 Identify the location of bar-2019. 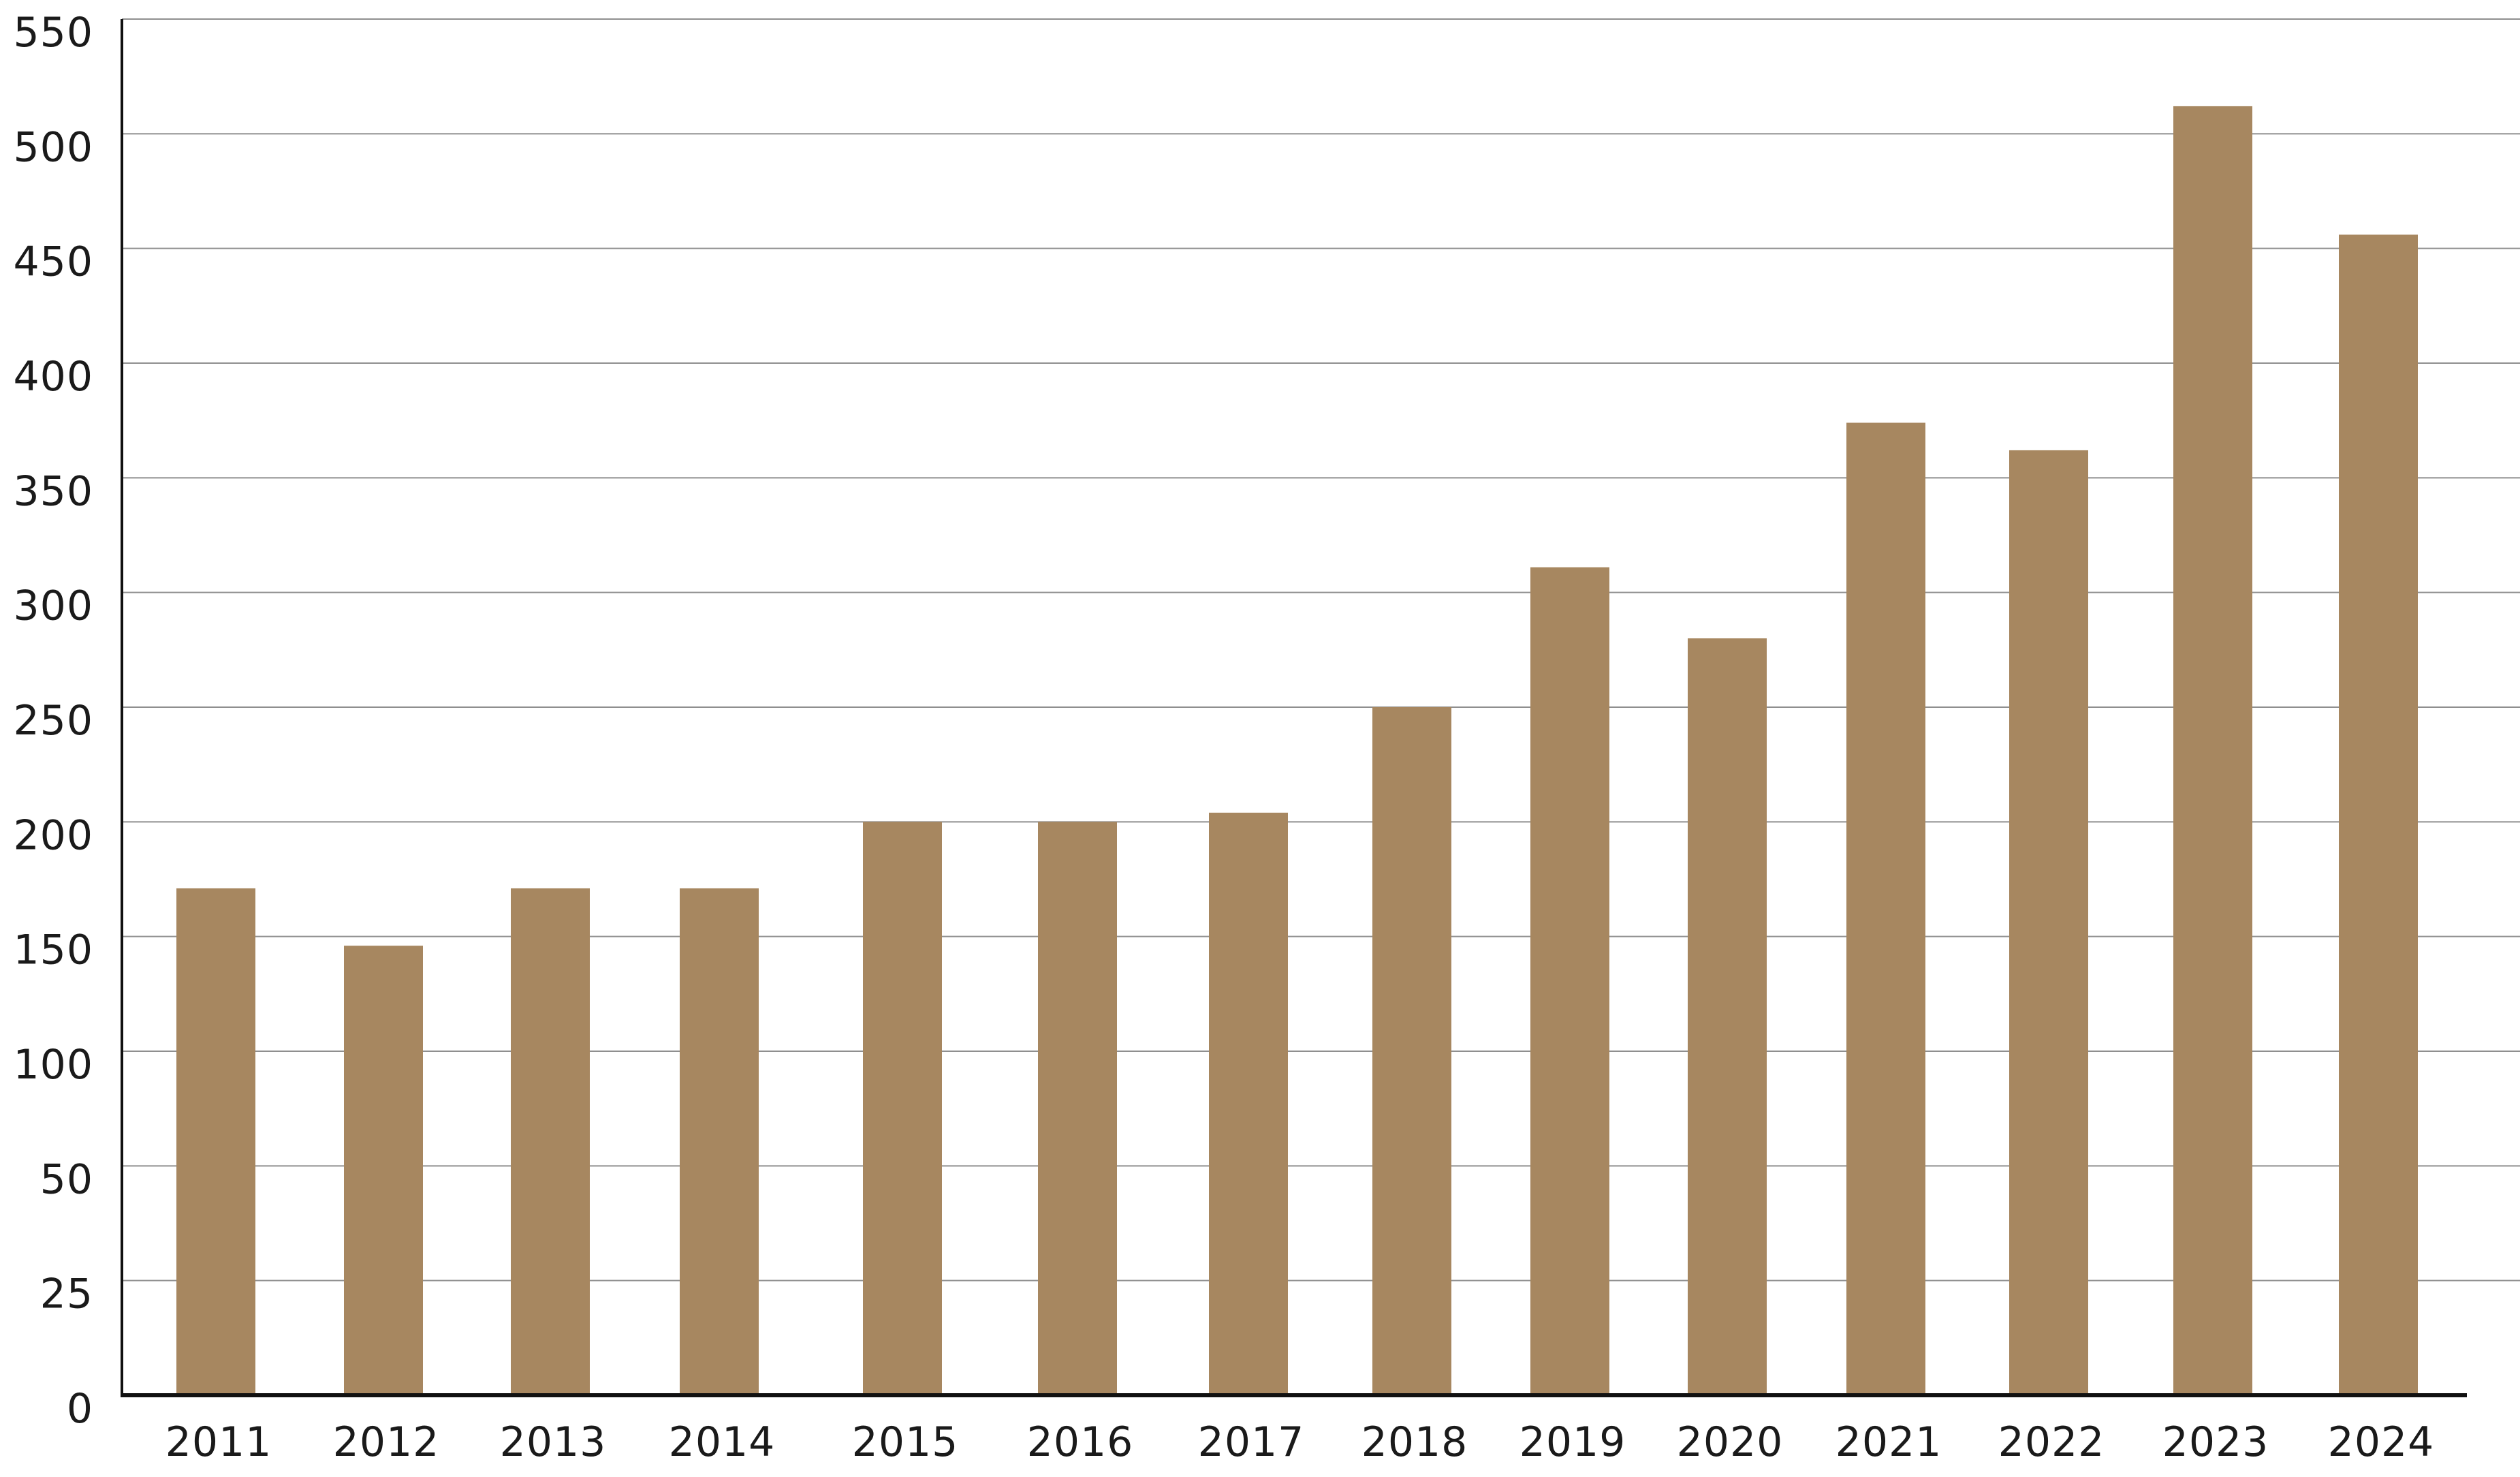
(1569, 981).